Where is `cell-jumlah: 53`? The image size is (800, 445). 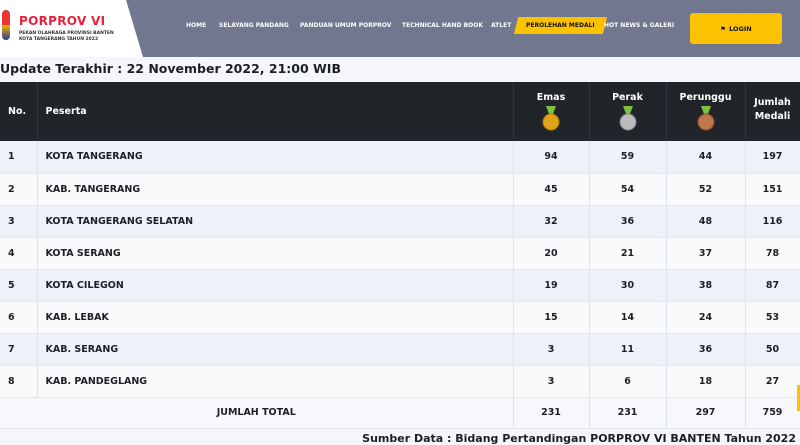
cell-jumlah: 53 is located at coordinates (772, 317).